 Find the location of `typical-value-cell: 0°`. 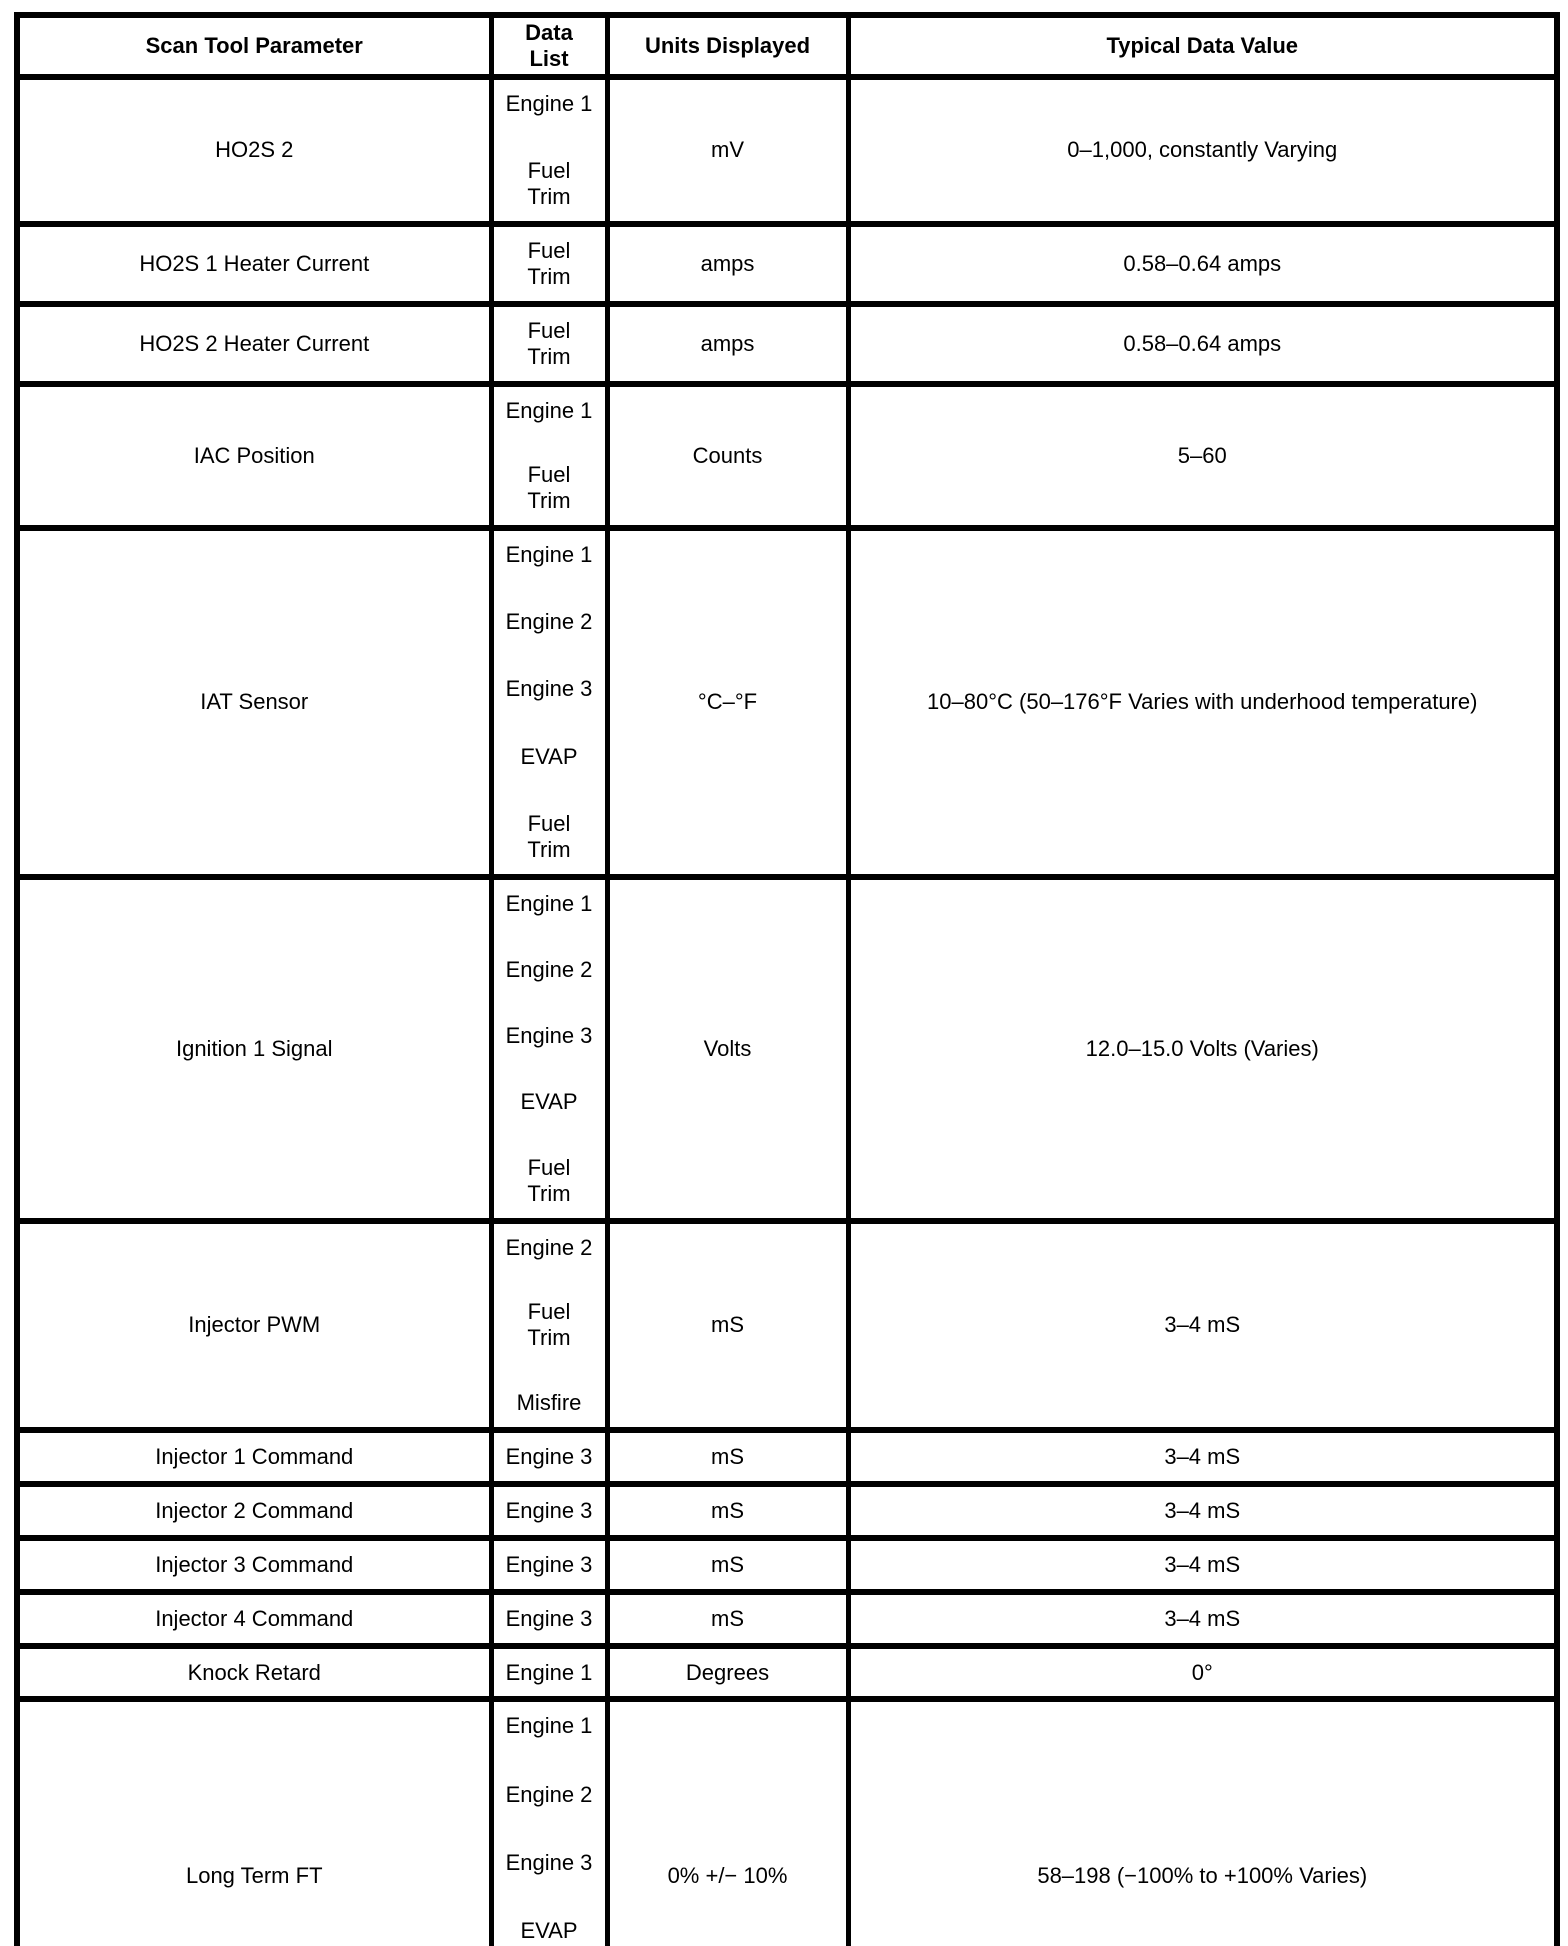

typical-value-cell: 0° is located at coordinates (1202, 1672).